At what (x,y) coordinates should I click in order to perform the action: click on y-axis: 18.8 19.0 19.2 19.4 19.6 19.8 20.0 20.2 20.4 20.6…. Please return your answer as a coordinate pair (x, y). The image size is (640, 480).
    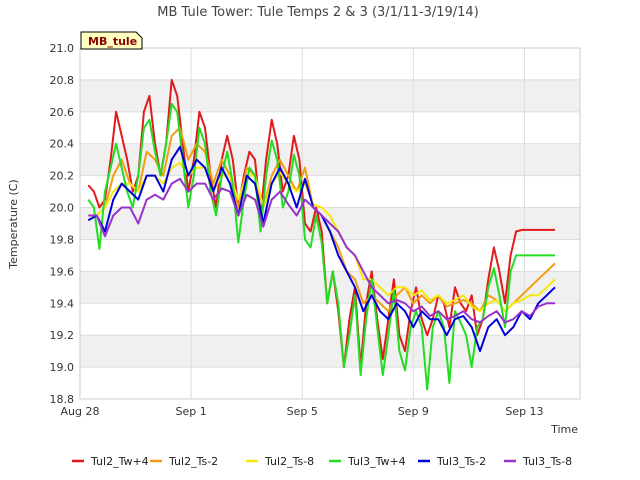
    Looking at the image, I should click on (62, 224).